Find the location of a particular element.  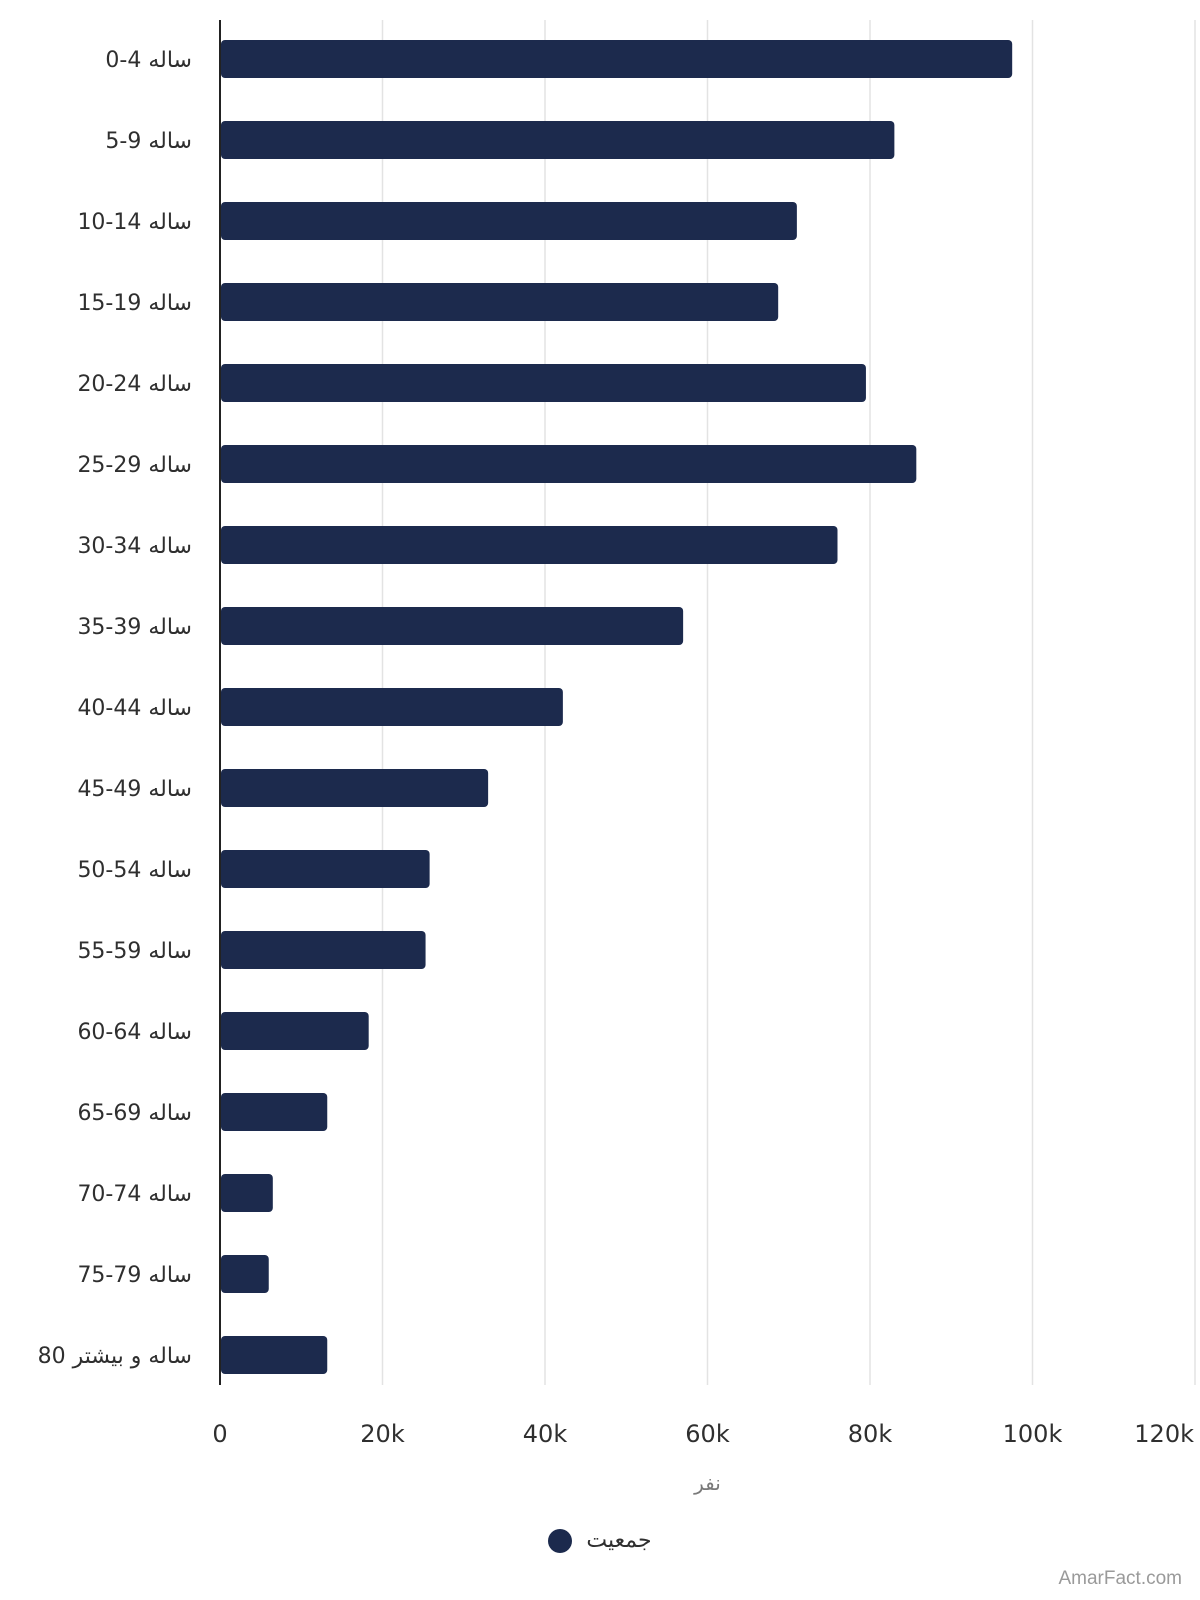

x-tick-label: 100k is located at coordinates (1033, 1434).